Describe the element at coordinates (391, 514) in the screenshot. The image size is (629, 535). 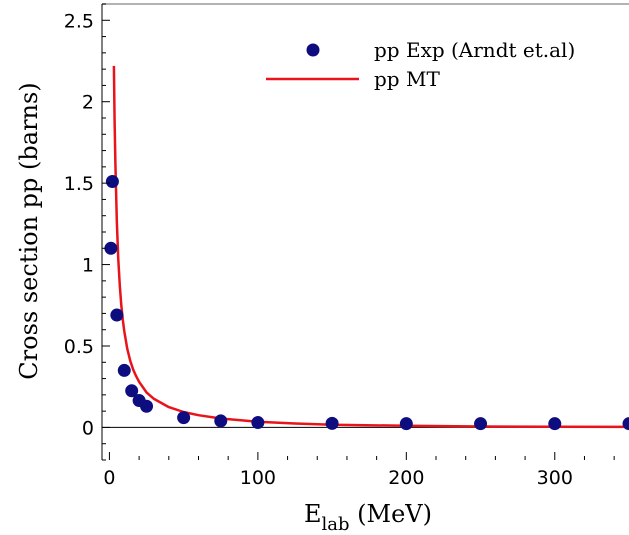
I see `x-axis-title-unit: (MeV)` at that location.